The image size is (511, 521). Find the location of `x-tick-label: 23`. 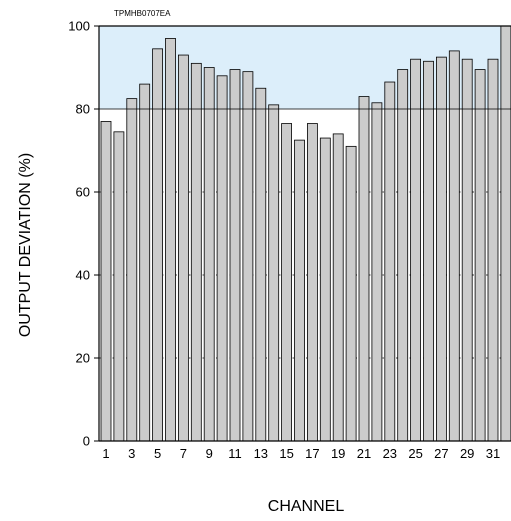

x-tick-label: 23 is located at coordinates (390, 453).